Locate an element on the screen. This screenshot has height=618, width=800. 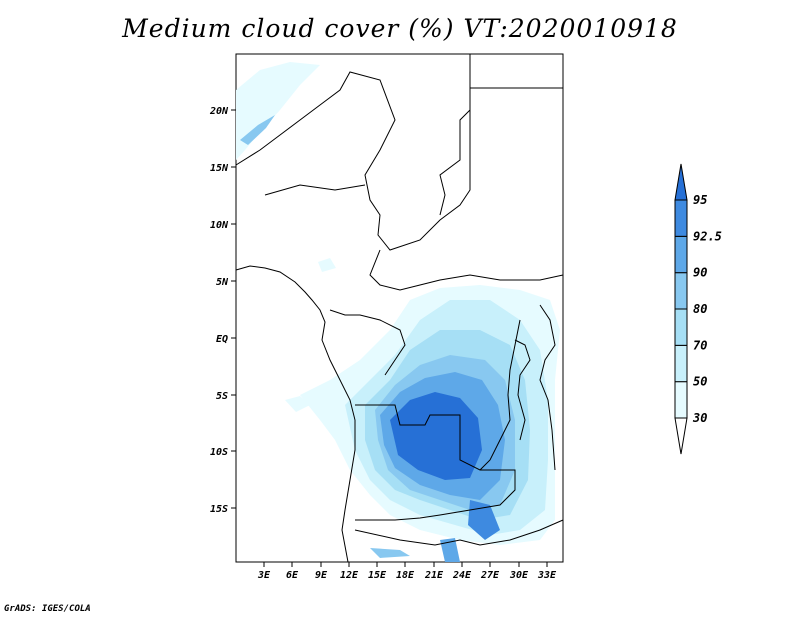
border-east is located at coordinates (547, 387).